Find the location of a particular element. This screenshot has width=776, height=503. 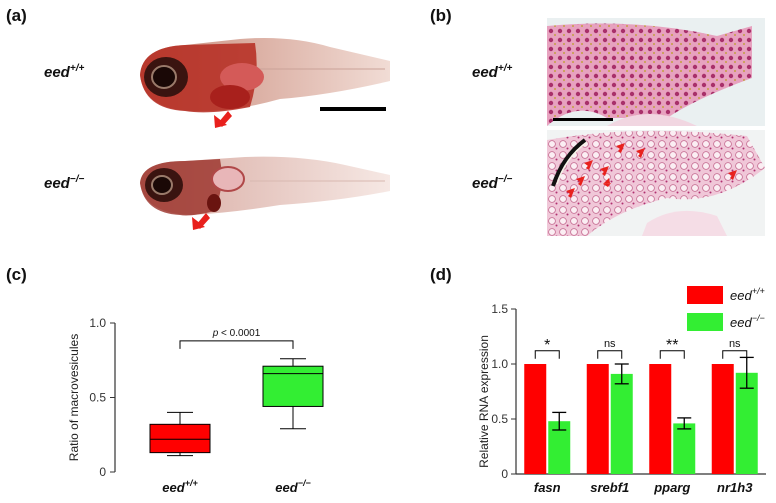

x-tick-label: fasn is located at coordinates (547, 487).